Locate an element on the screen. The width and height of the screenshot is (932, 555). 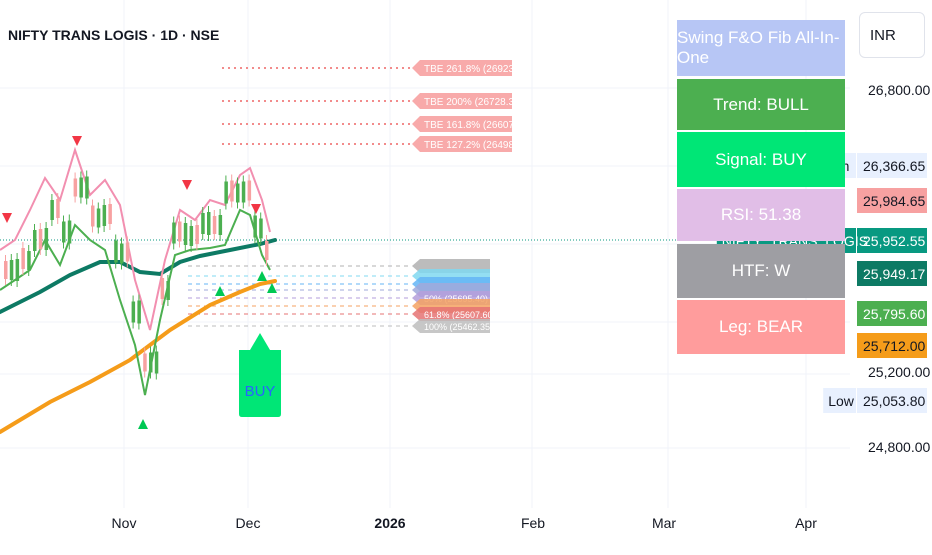
price-tag: 25,984.65 is located at coordinates (892, 200).